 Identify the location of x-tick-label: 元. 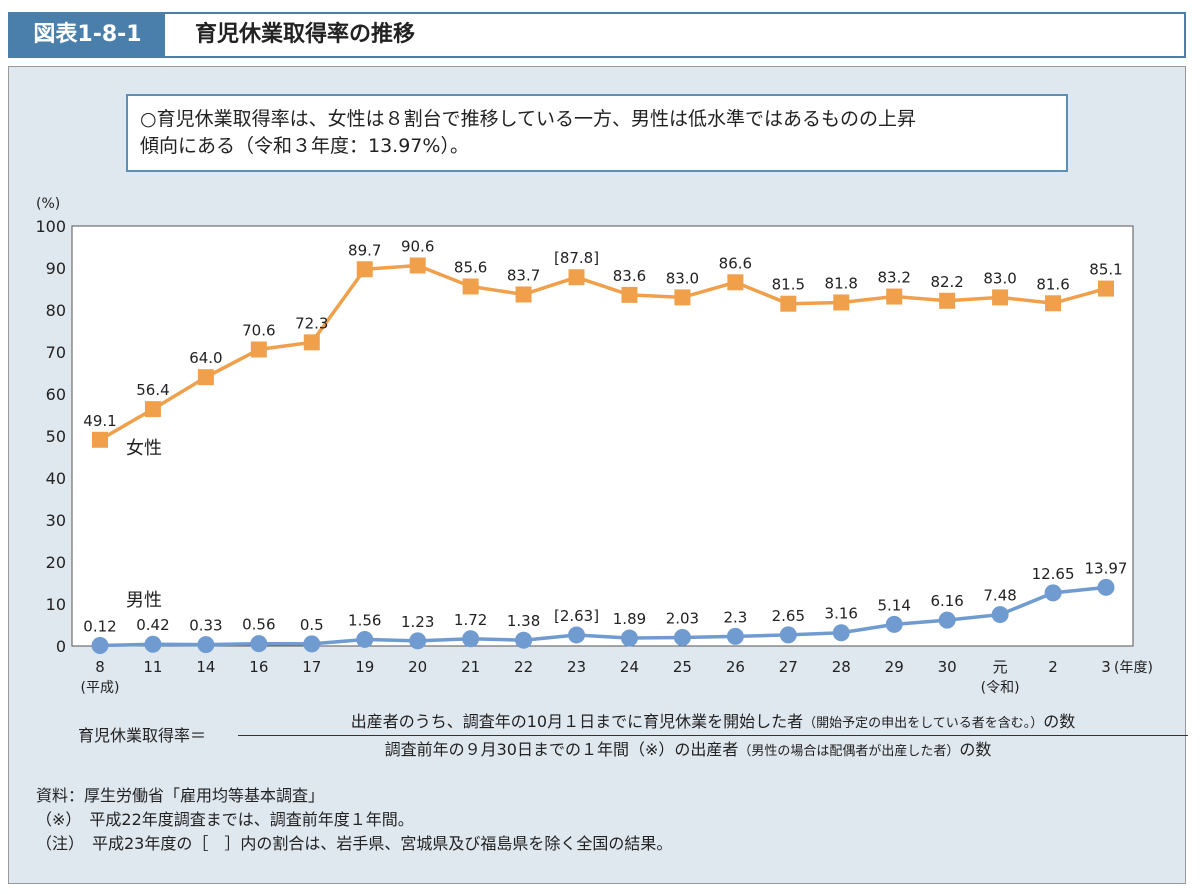
(1000, 667).